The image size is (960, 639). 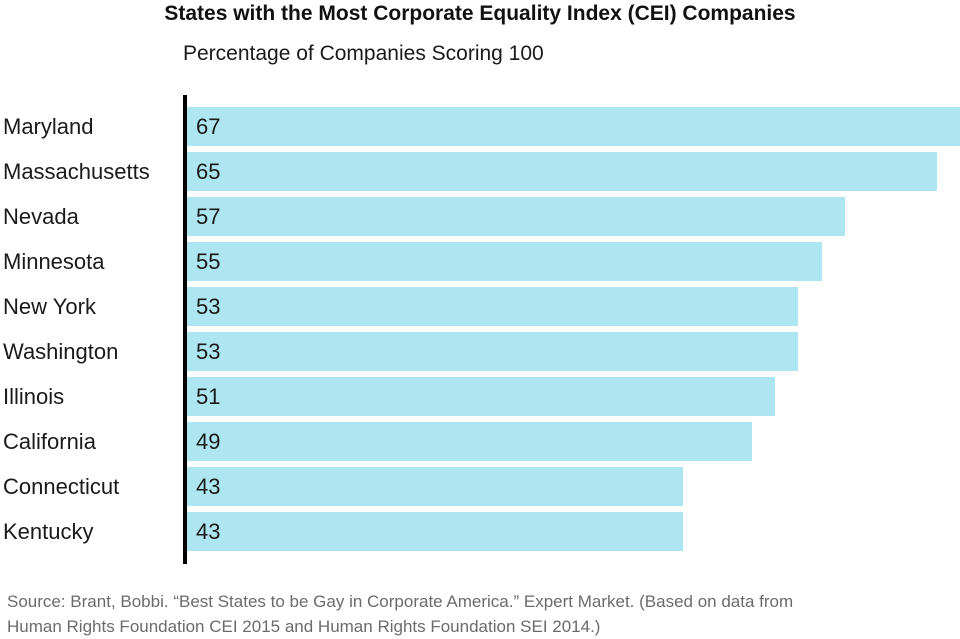 I want to click on bar: 57, so click(x=516, y=216).